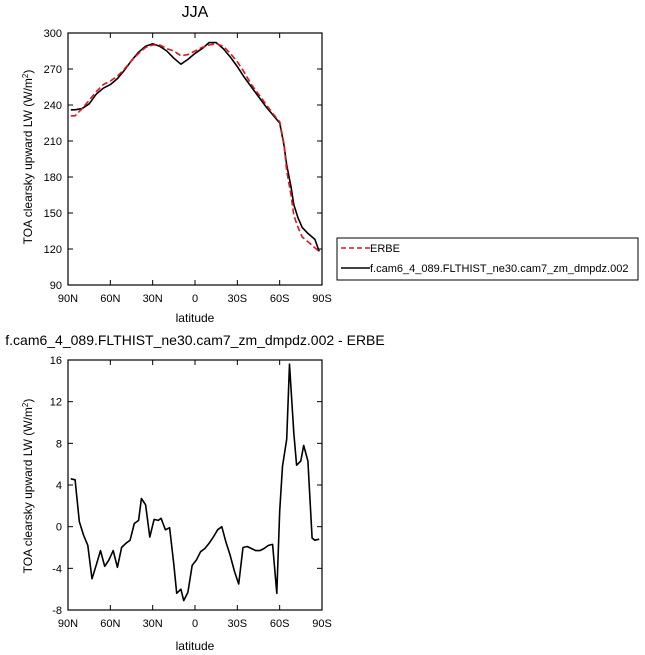  I want to click on legend-box, so click(487, 259).